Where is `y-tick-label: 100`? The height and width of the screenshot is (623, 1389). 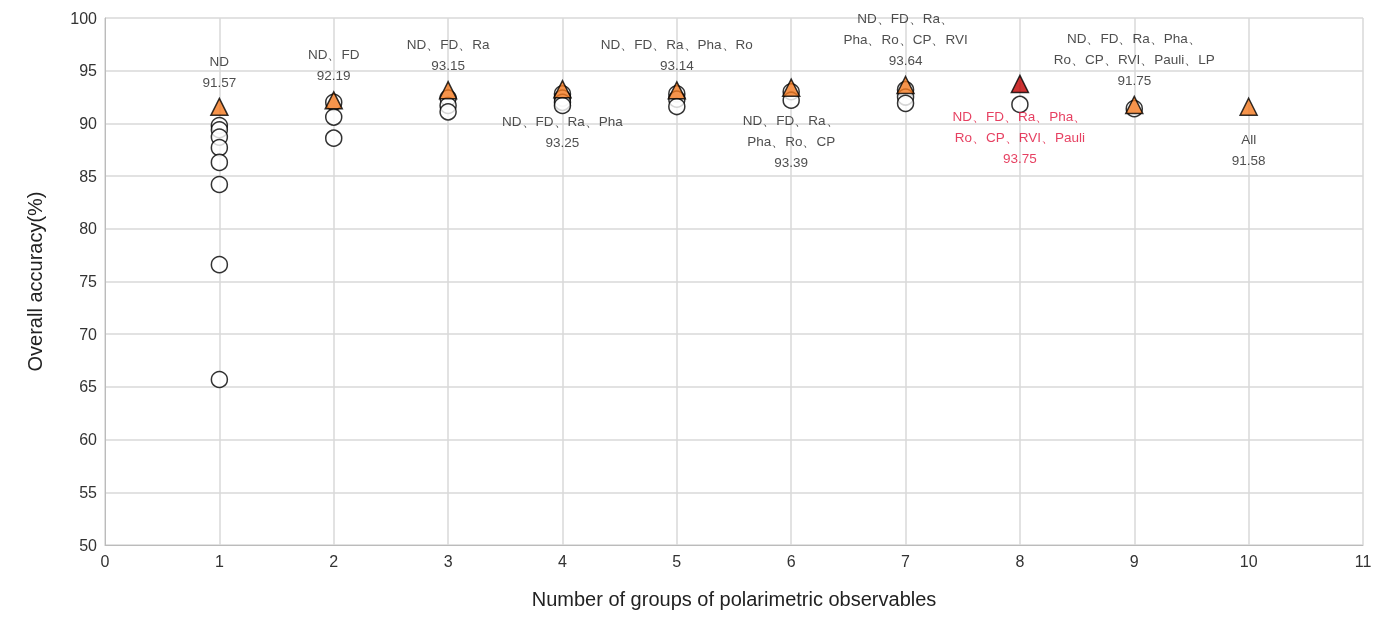
y-tick-label: 100 is located at coordinates (84, 18).